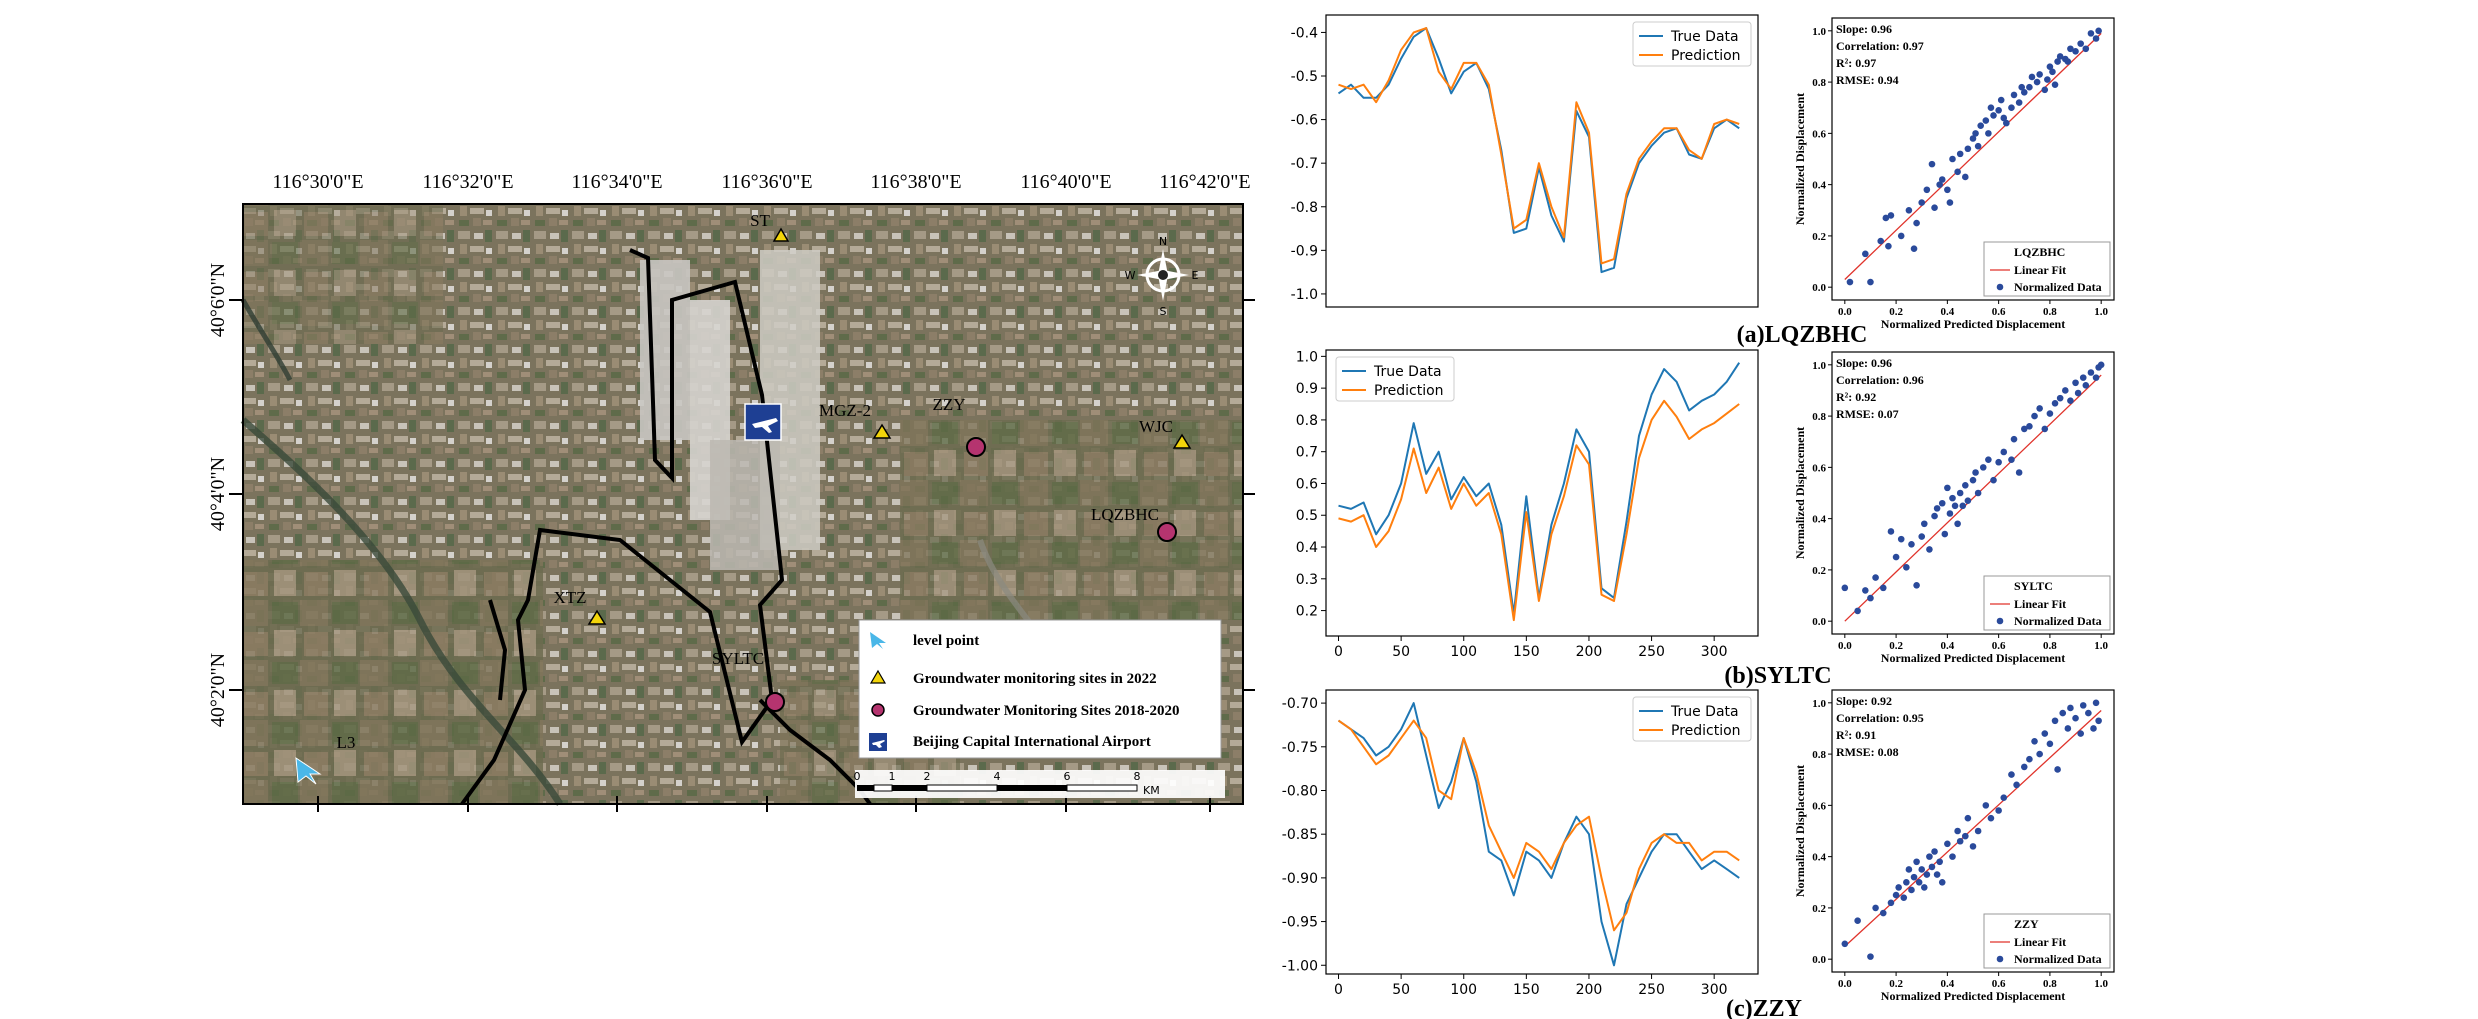 The image size is (2478, 1019). What do you see at coordinates (1800, 831) in the screenshot?
I see `y-axis-label: Normalized Displacement` at bounding box center [1800, 831].